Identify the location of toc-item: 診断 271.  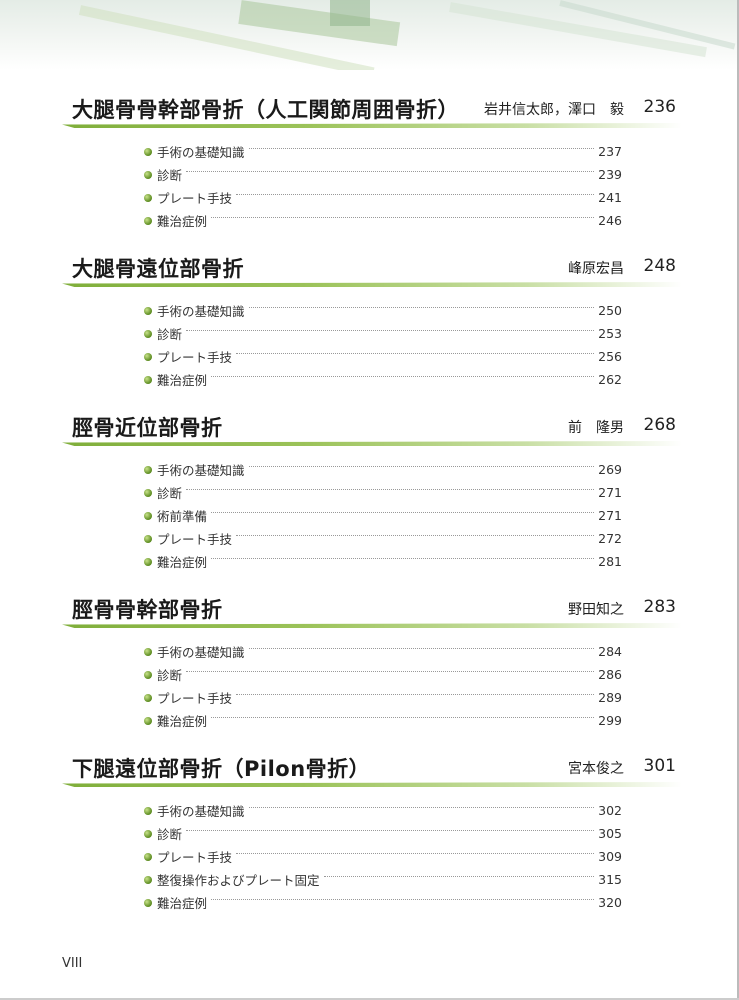
(383, 492).